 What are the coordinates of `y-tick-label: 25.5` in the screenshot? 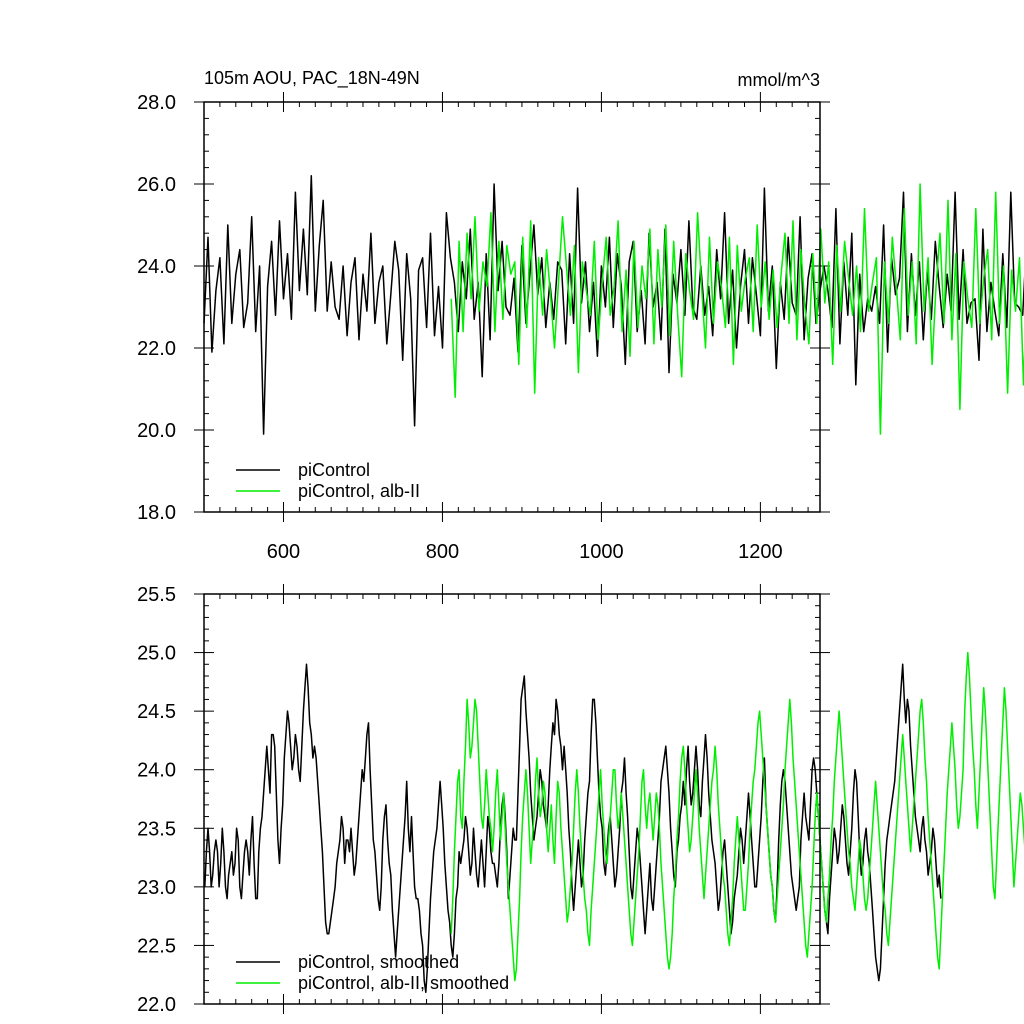 It's located at (156, 595).